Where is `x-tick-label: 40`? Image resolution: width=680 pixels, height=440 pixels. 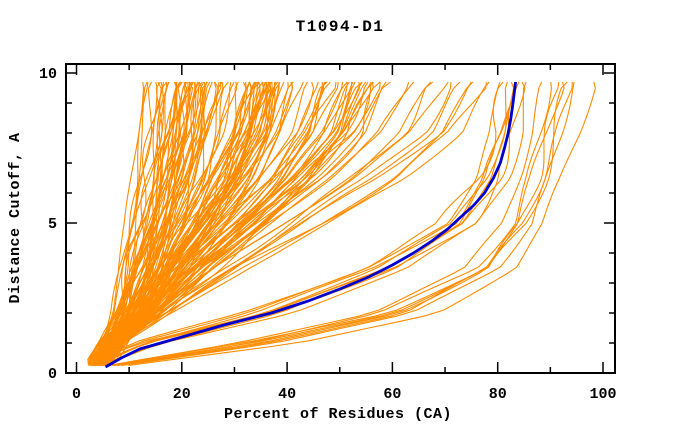 x-tick-label: 40 is located at coordinates (287, 394).